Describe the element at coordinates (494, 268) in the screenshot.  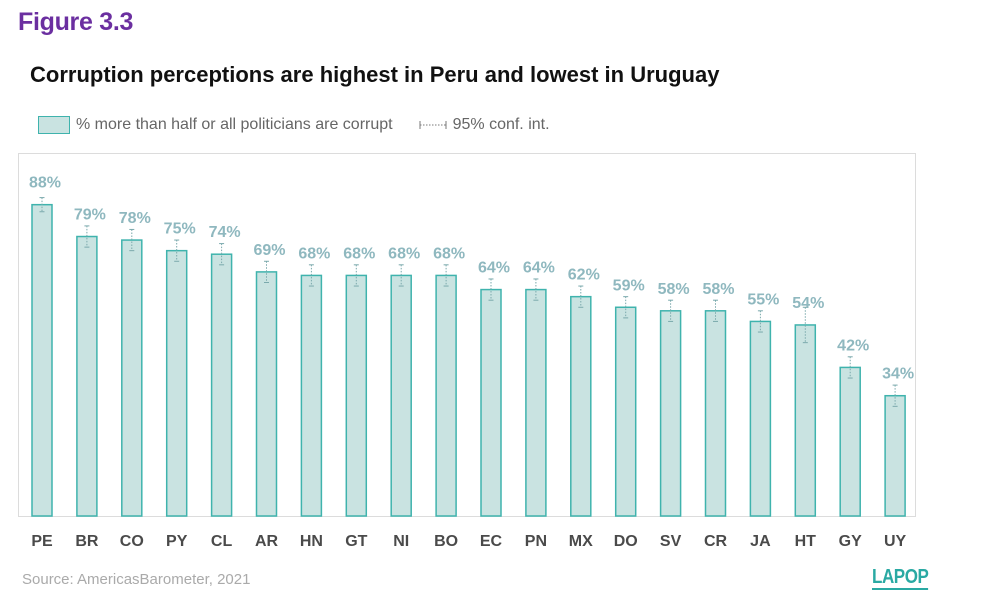
I see `data-label-EC: 64%` at that location.